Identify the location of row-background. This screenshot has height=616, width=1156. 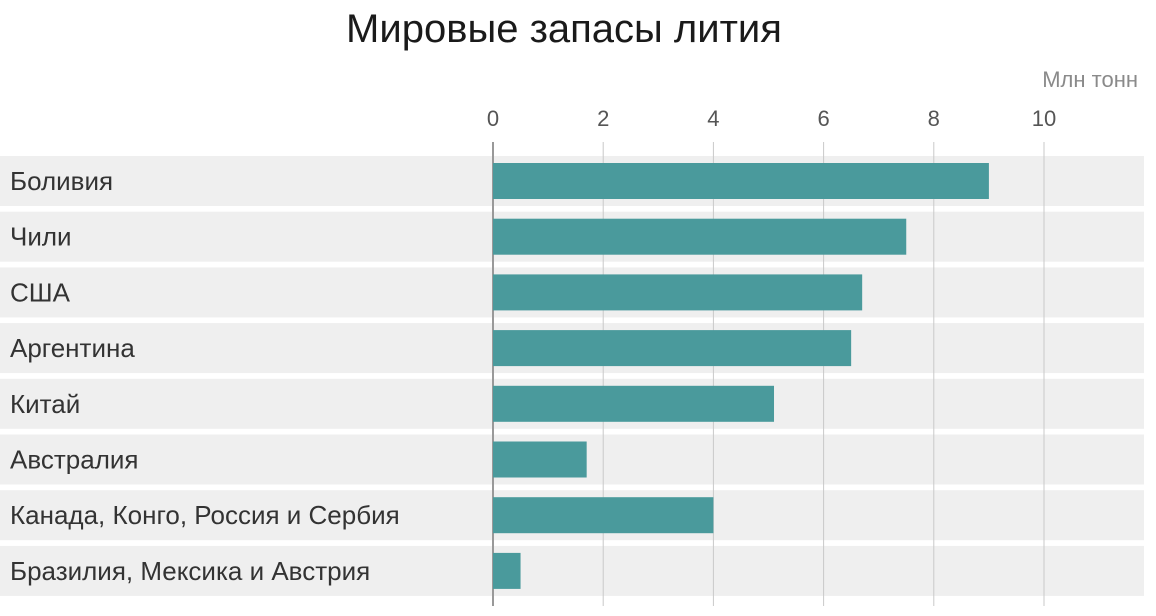
(572, 570).